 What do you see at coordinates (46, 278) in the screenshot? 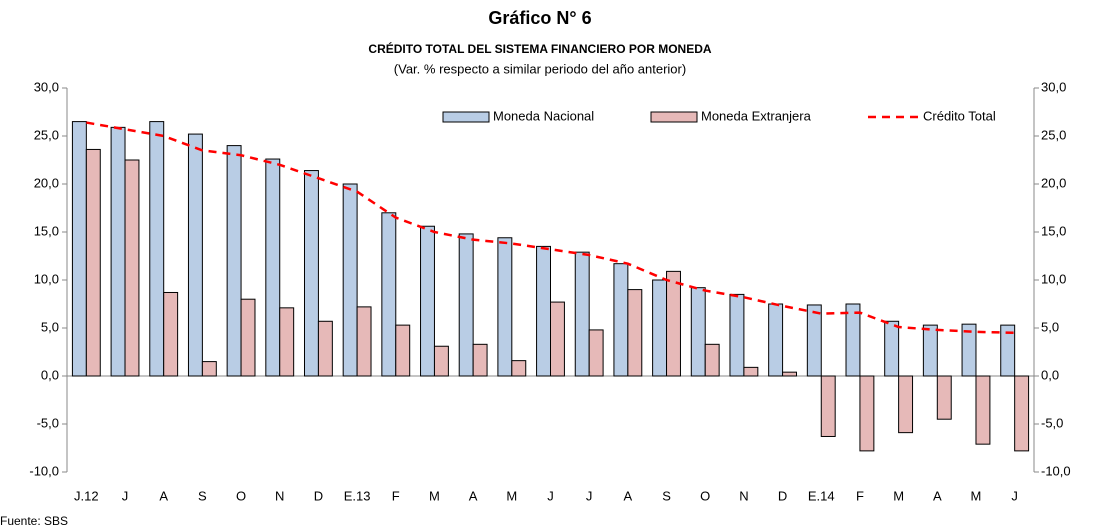
I see `y-tick-label: 10,0` at bounding box center [46, 278].